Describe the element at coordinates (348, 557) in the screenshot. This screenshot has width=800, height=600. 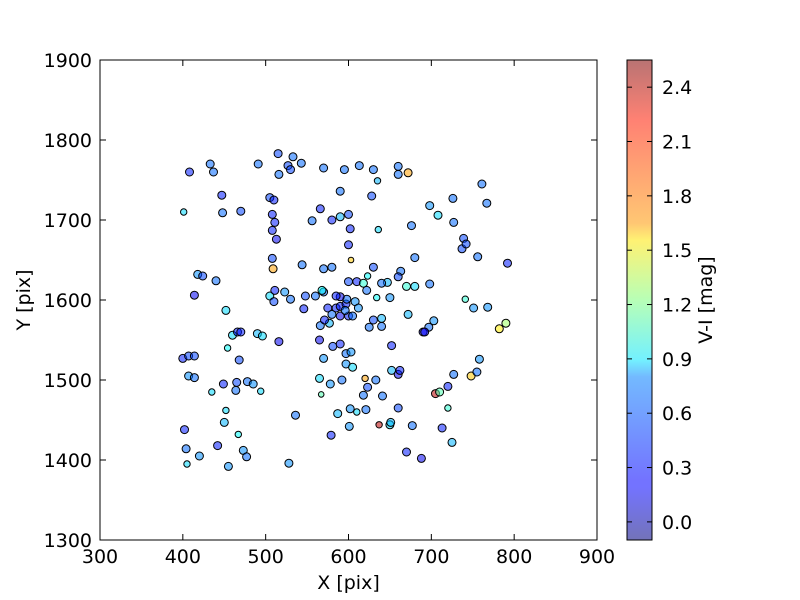
I see `x-tick-label: 600` at that location.